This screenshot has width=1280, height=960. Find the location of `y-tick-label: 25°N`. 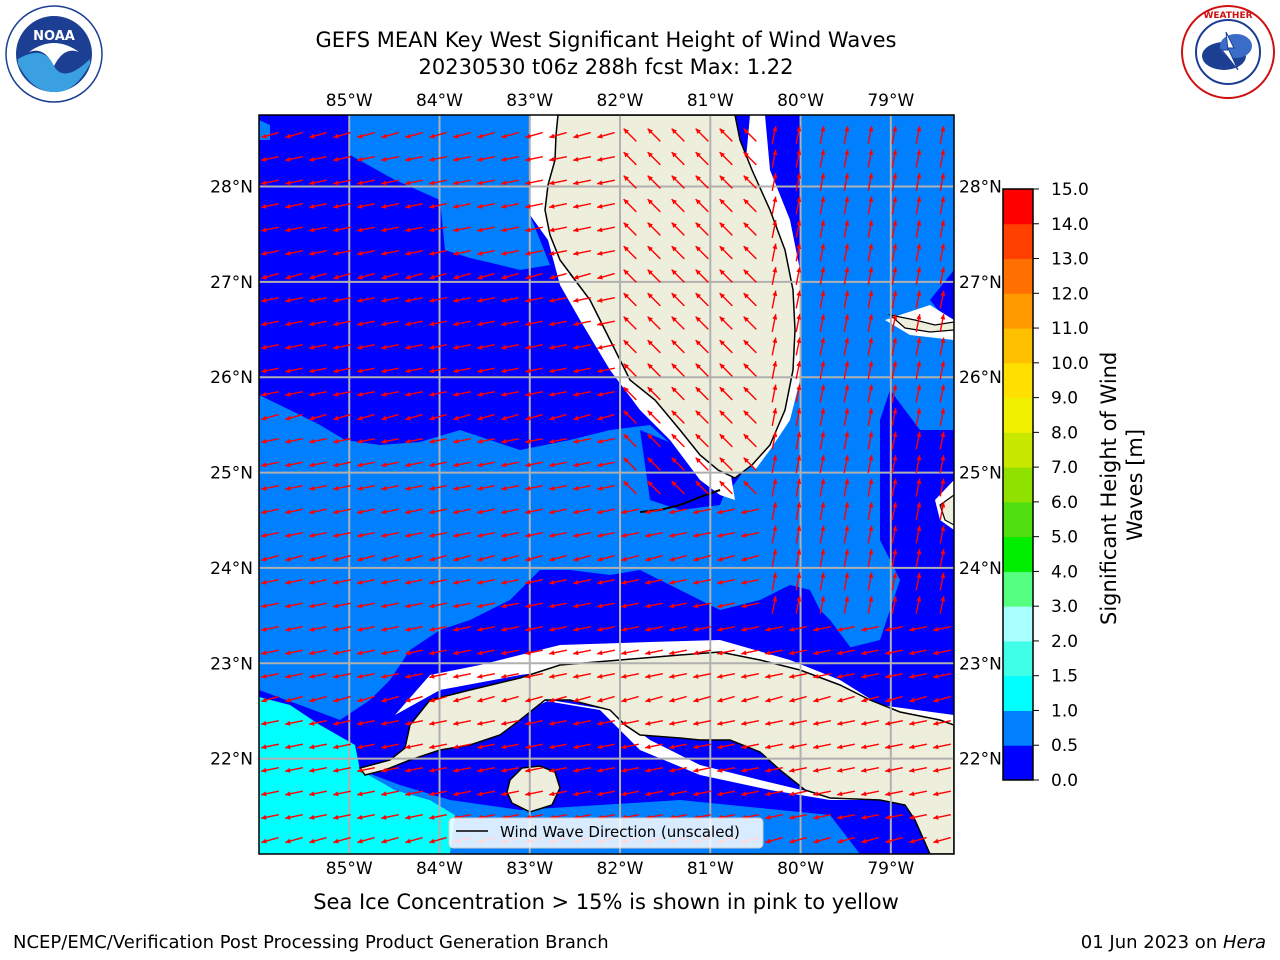

y-tick-label: 25°N is located at coordinates (231, 474).